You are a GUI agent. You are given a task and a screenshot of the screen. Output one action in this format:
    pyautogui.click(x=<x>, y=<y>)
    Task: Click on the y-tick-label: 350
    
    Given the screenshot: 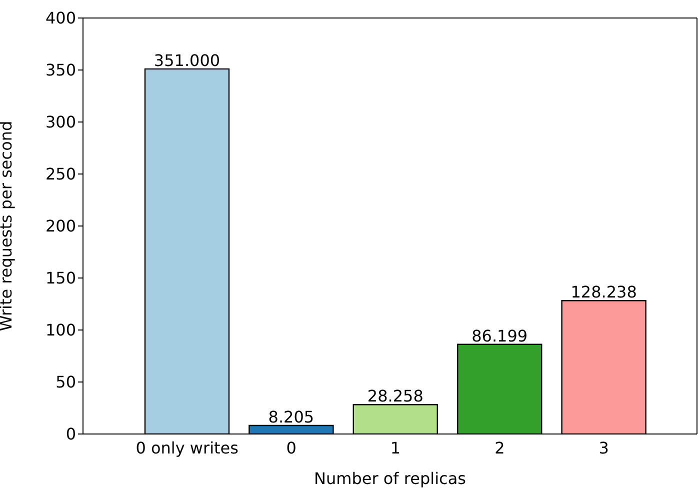 What is the action you would take?
    pyautogui.click(x=60, y=70)
    